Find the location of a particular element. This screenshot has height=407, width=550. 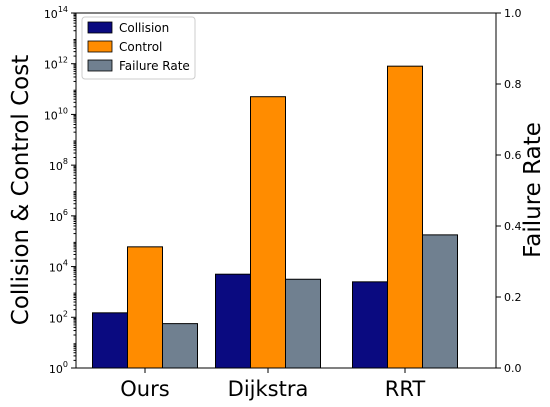

legend-label: Collision is located at coordinates (144, 28).